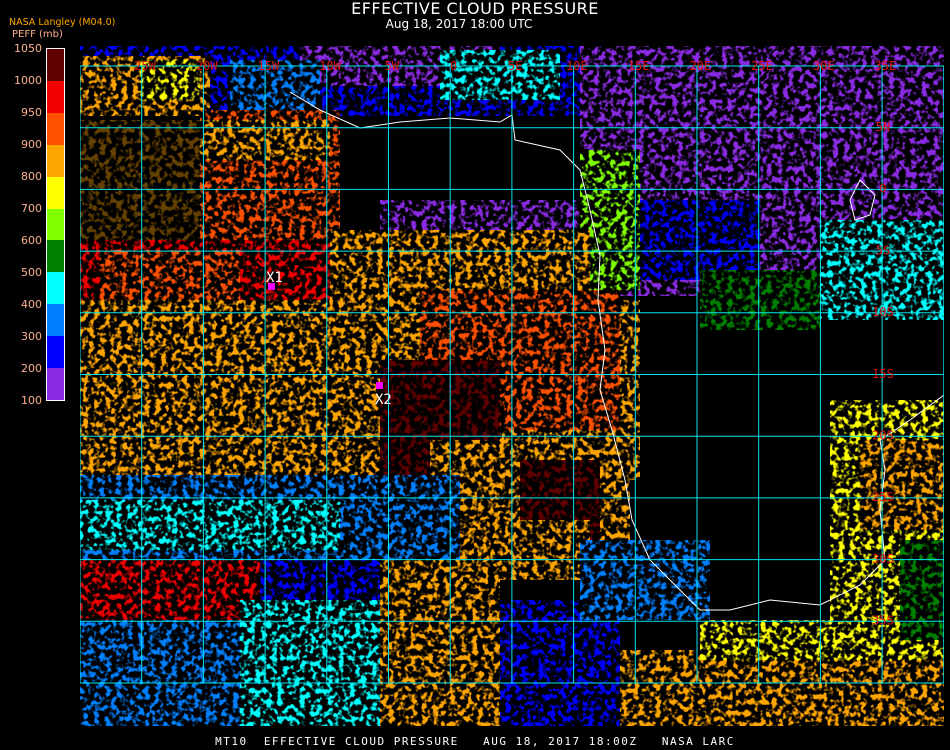 The image size is (950, 750). Describe the element at coordinates (37, 34) in the screenshot. I see `legend-units: PEFF (mb)` at that location.